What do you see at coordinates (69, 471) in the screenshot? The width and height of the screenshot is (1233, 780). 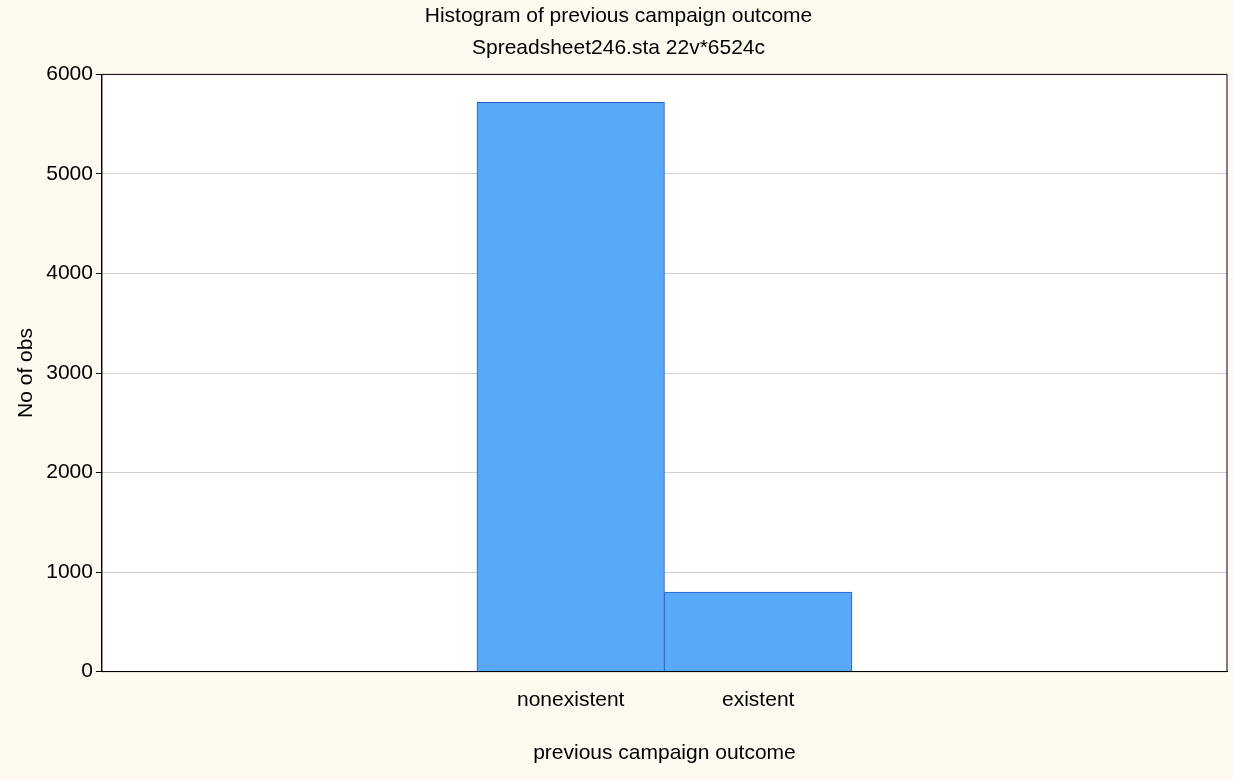 I see `y-tick-label: 2000` at bounding box center [69, 471].